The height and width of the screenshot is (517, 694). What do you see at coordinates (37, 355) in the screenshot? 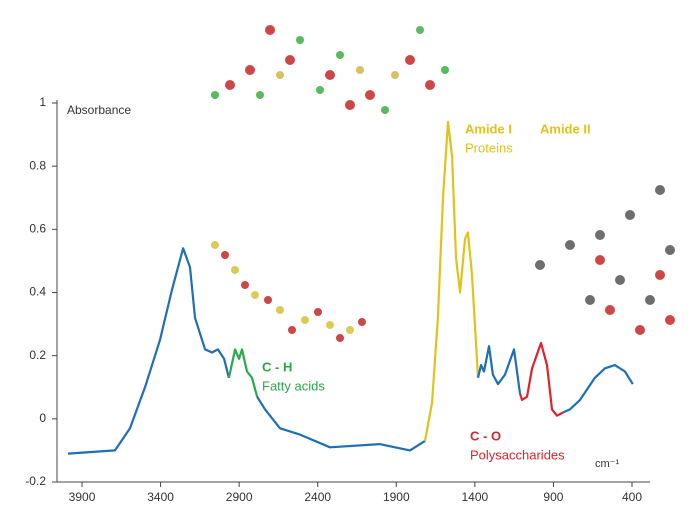
I see `y-tick-label: 0.2` at bounding box center [37, 355].